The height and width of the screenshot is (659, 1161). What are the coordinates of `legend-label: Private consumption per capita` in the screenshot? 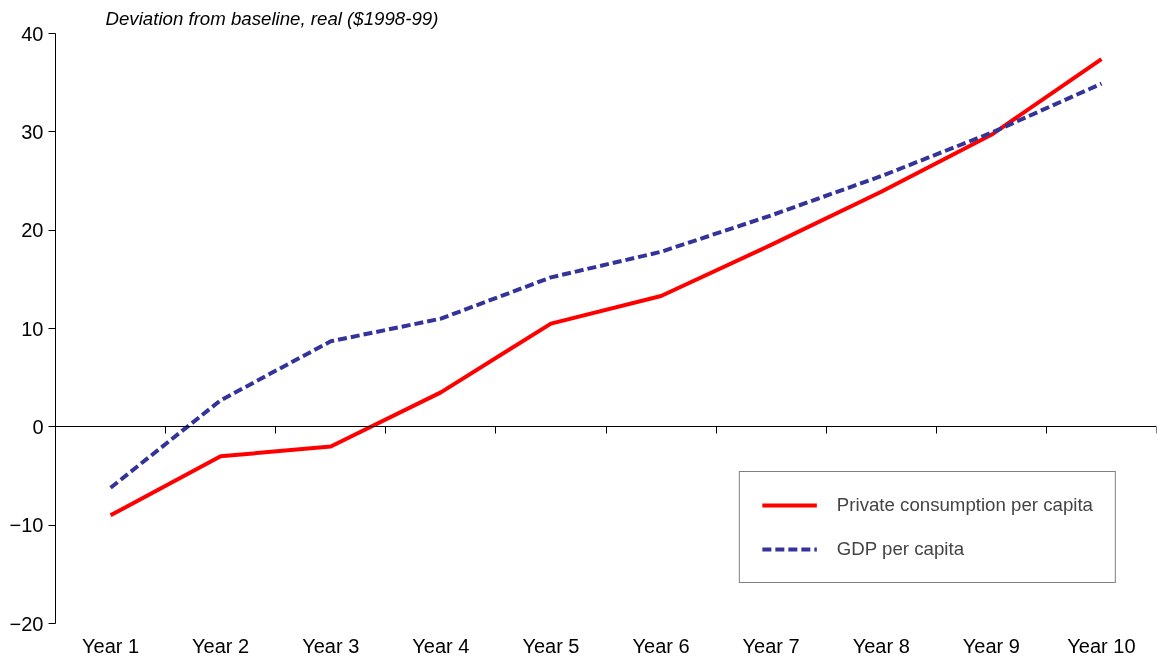 It's located at (964, 505).